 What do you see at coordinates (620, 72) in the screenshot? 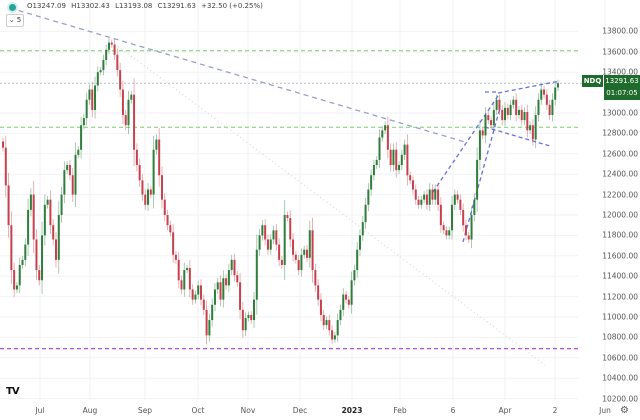
I see `price-tick-label: 13400.00` at bounding box center [620, 72].